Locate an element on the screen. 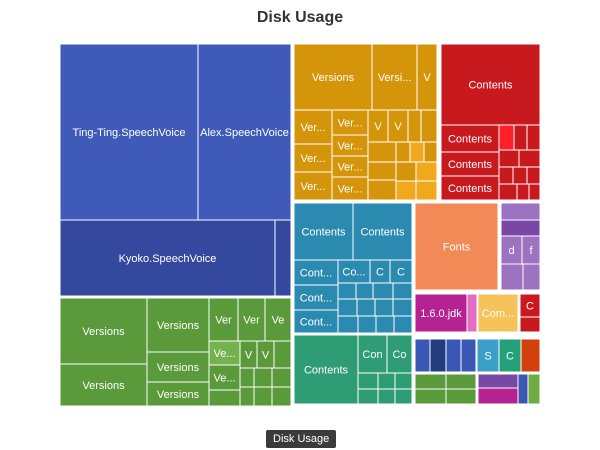 The width and height of the screenshot is (600, 450). tile-lime is located at coordinates (534, 389).